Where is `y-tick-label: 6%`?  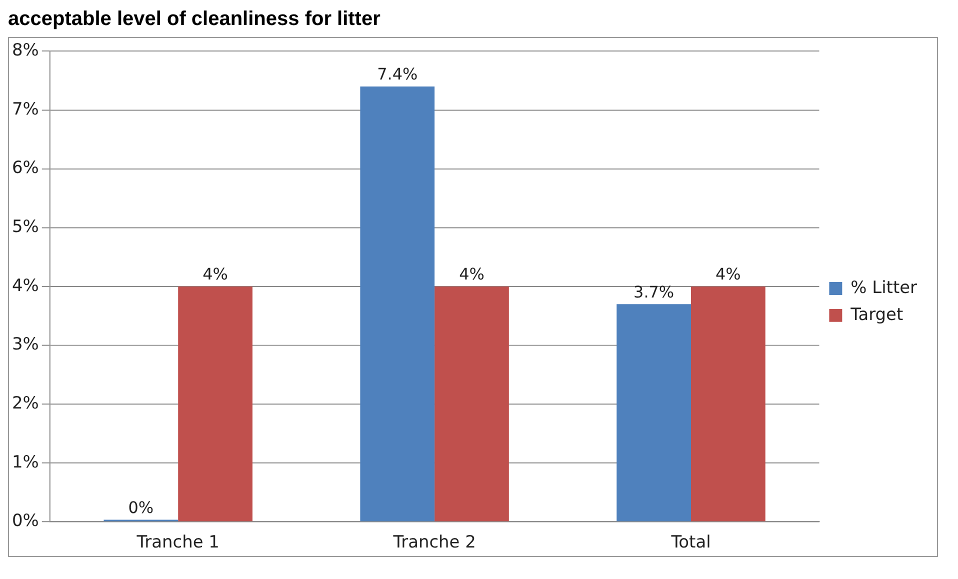 y-tick-label: 6% is located at coordinates (25, 167).